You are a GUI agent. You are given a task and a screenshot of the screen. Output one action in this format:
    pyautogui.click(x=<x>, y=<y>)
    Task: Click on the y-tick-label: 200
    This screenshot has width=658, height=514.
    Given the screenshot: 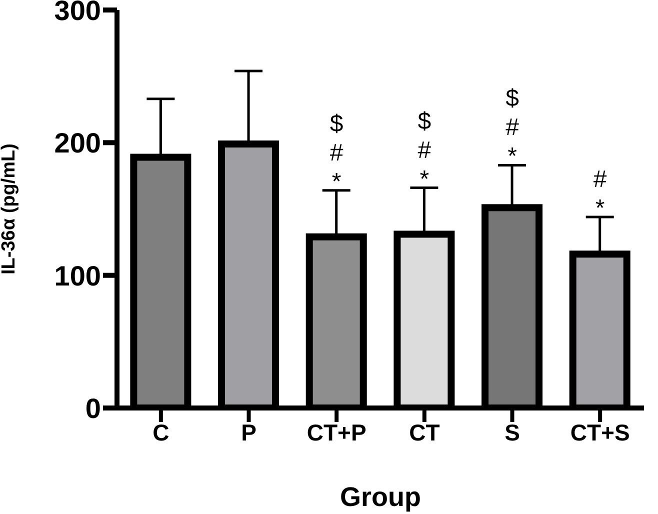 What is the action you would take?
    pyautogui.click(x=77, y=143)
    